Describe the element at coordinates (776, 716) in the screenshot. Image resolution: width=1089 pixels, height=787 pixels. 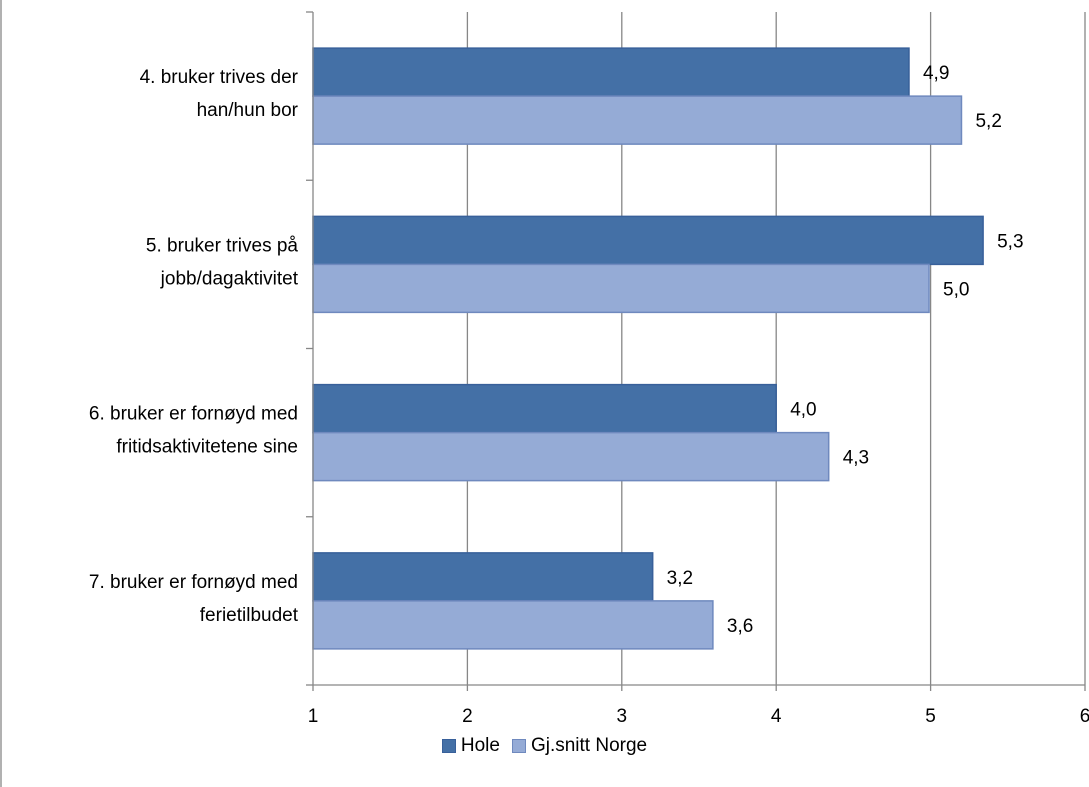
I see `x-tick-label: 4` at that location.